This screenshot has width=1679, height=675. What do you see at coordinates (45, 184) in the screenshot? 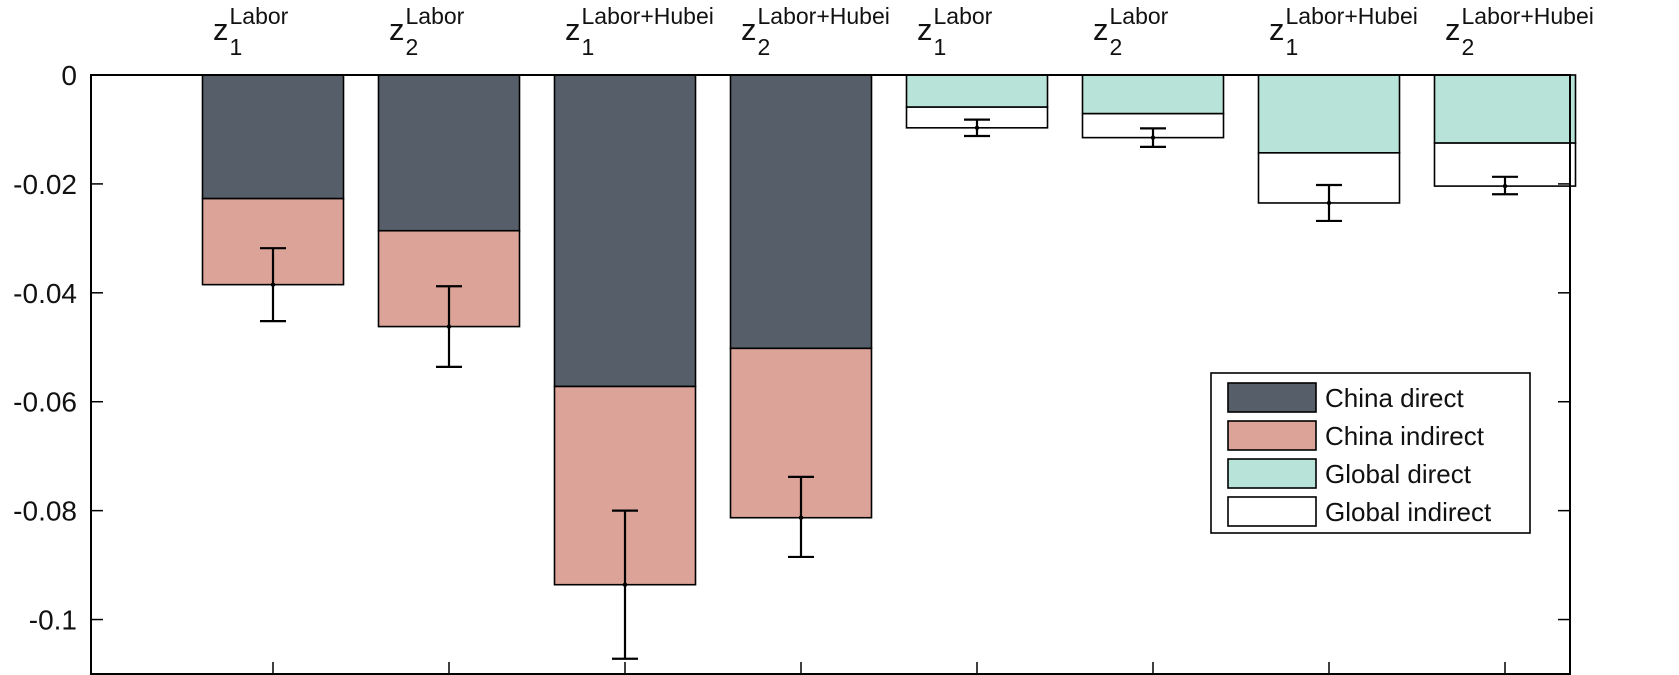
I see `y-tick-label: -0.02` at bounding box center [45, 184].